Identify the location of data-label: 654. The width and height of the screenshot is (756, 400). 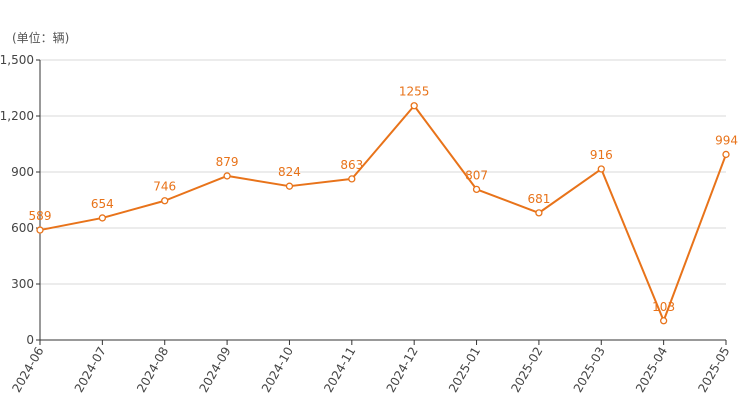
(102, 204).